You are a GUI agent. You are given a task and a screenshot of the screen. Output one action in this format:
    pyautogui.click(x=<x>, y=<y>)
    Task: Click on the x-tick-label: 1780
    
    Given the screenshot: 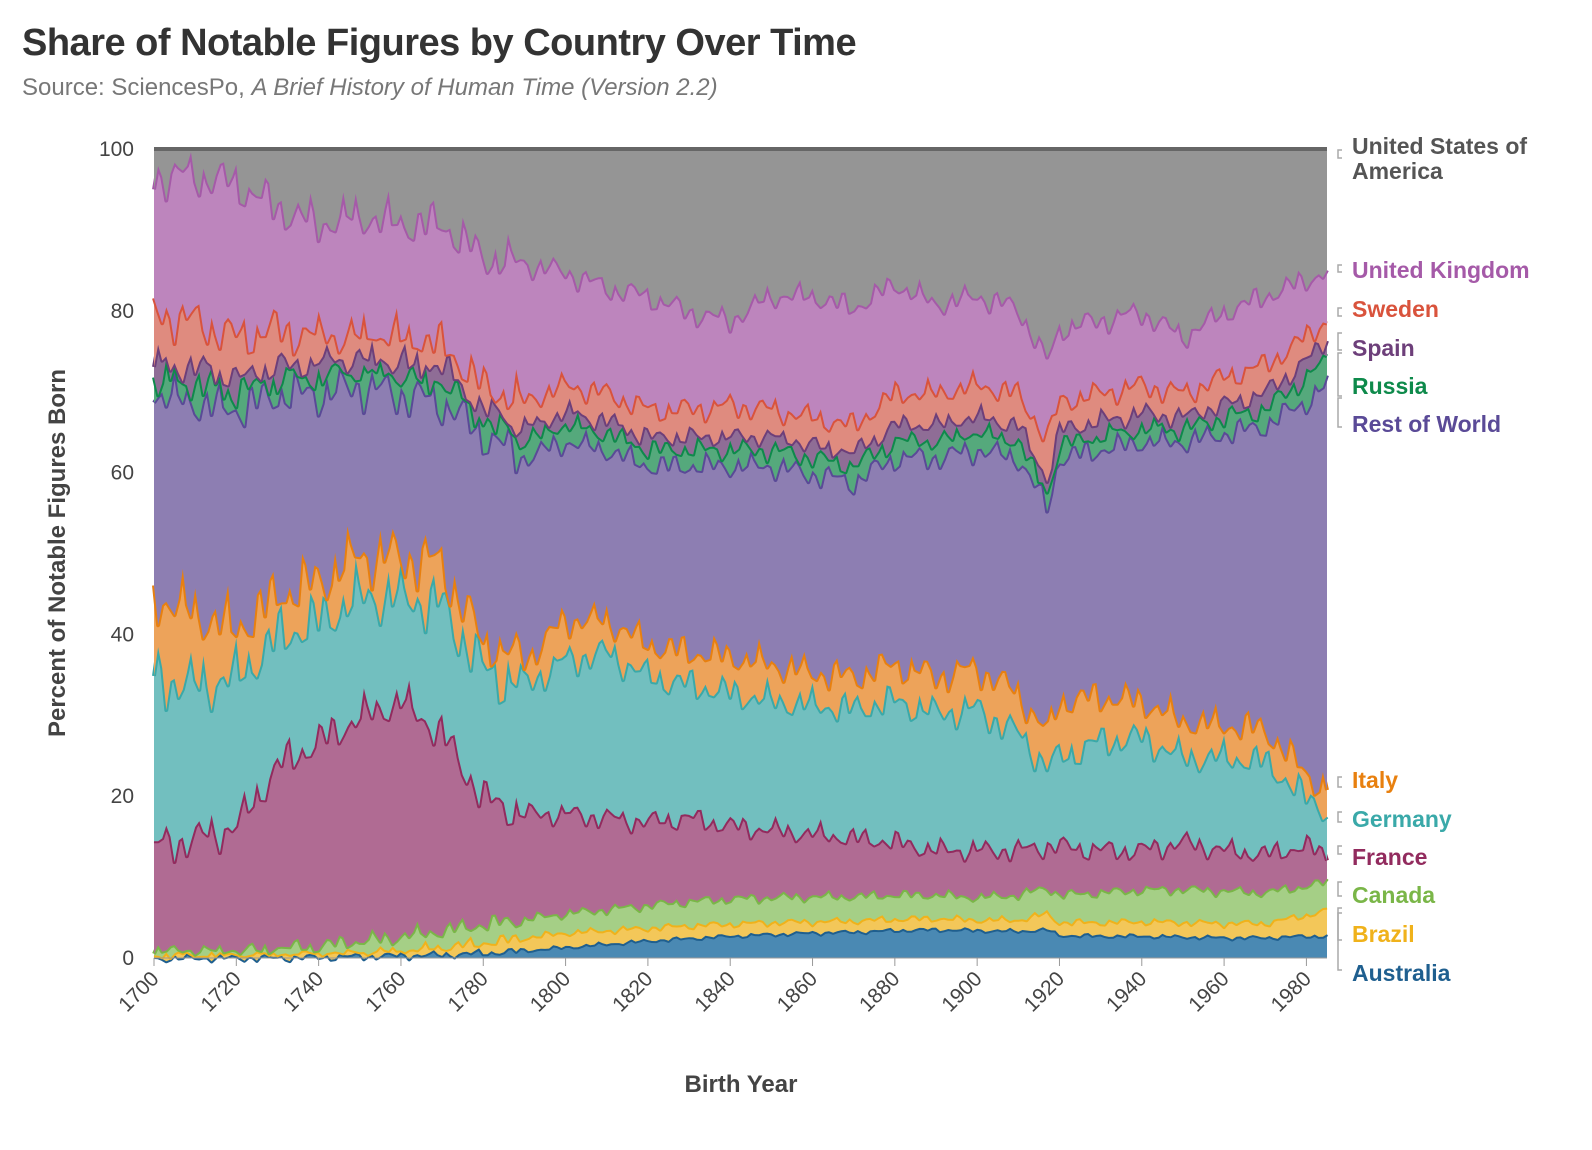 What is the action you would take?
    pyautogui.click(x=468, y=991)
    